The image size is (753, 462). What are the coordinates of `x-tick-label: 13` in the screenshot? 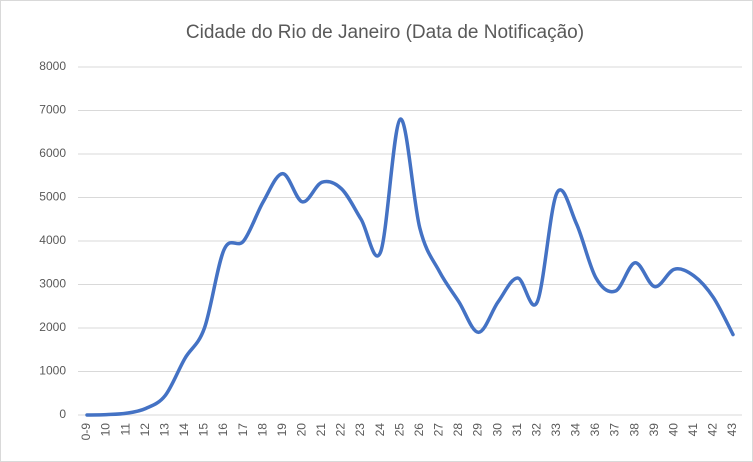 It's located at (164, 430).